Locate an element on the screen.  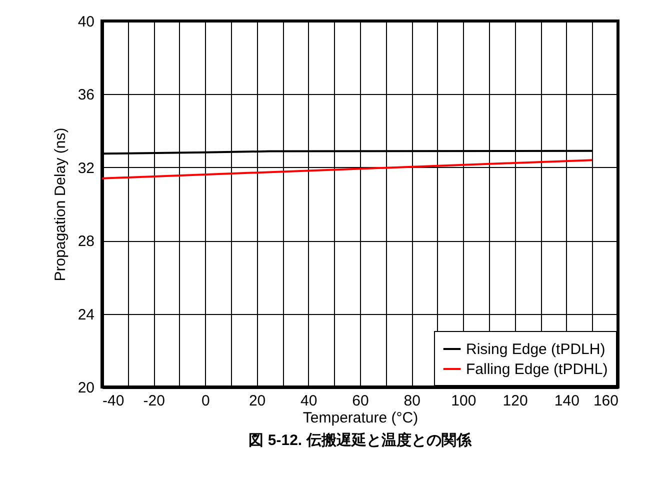
x-tick-label: -40 is located at coordinates (113, 401).